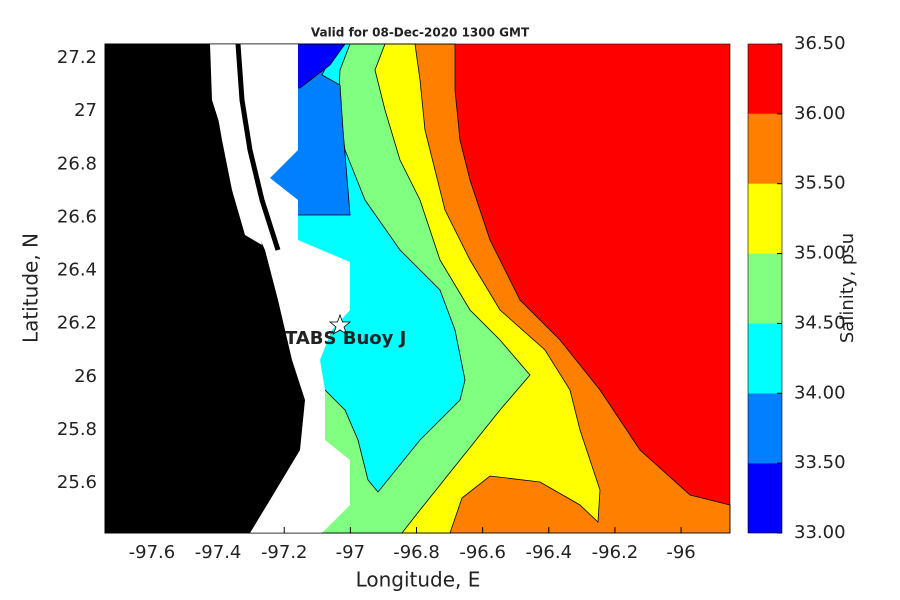 The height and width of the screenshot is (600, 900). Describe the element at coordinates (796, 288) in the screenshot. I see `colorbar: 33.00 33.50 34.00 34.50 35.00 35.50 36.00 36.50` at that location.